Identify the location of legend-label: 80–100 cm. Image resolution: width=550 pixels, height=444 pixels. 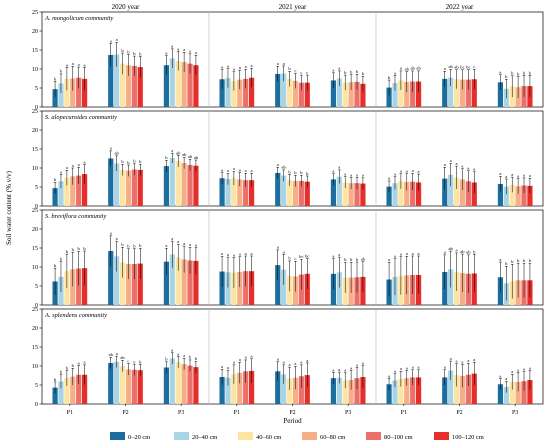
(398, 437).